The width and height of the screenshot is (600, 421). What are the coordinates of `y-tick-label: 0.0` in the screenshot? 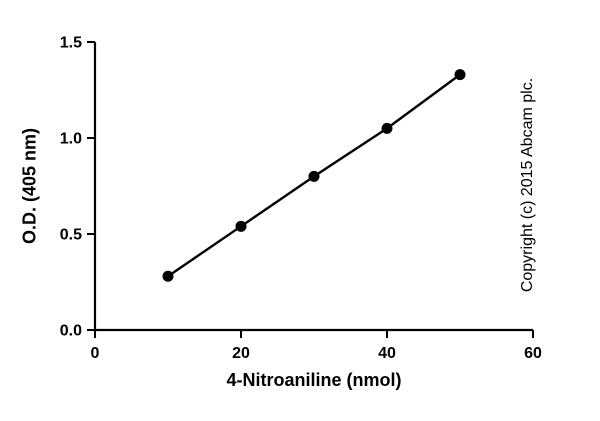 It's located at (71, 331).